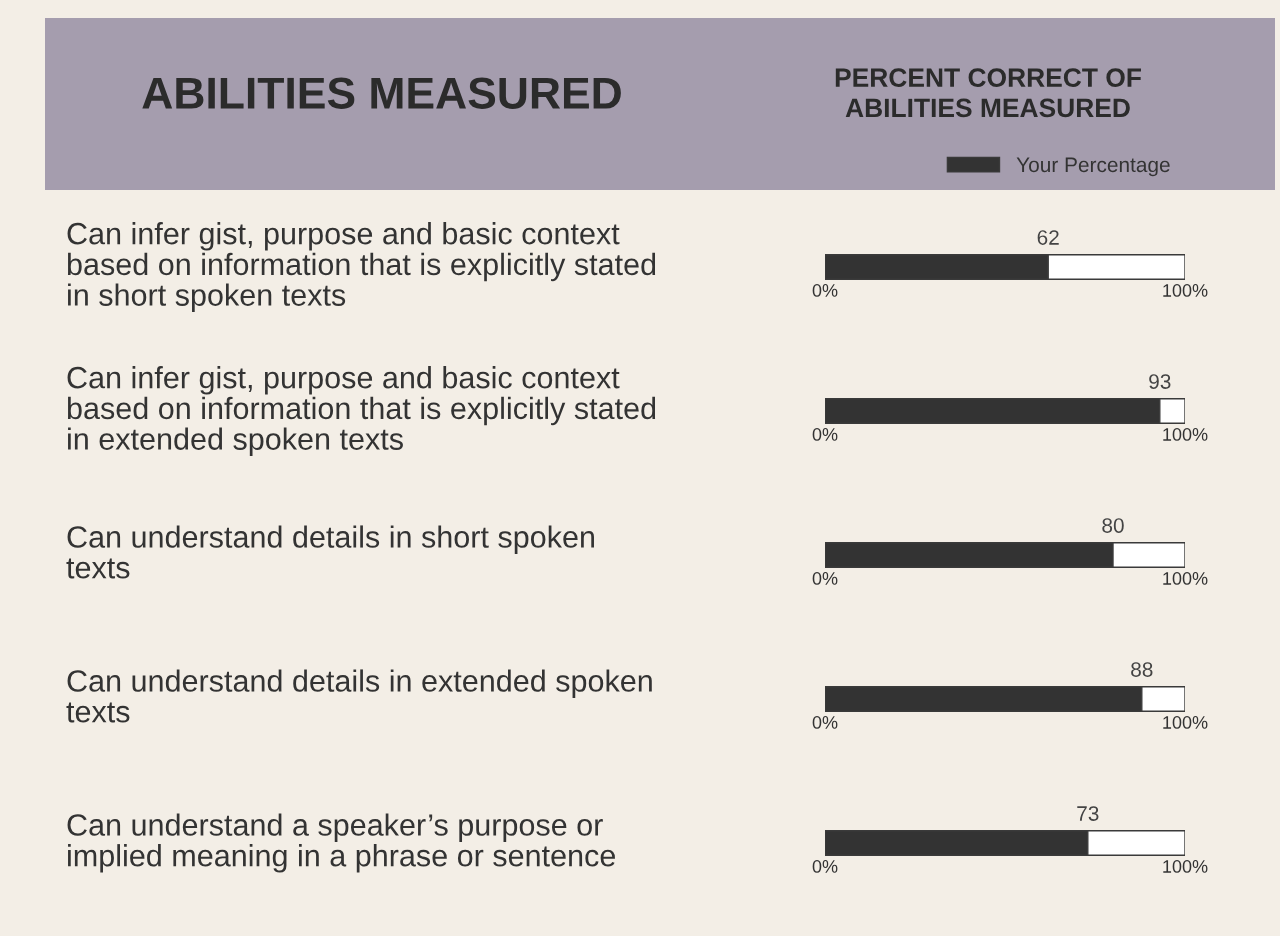 This screenshot has width=1280, height=936. What do you see at coordinates (381, 93) in the screenshot?
I see `y-axis-title: ABILITIES MEASURED` at bounding box center [381, 93].